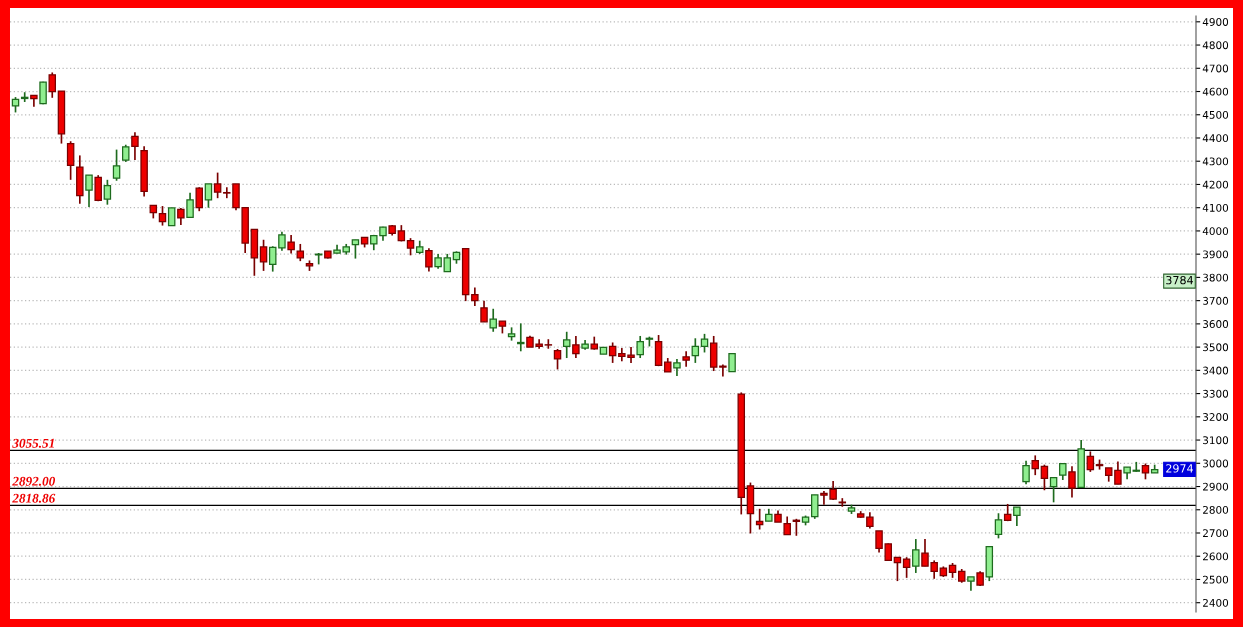 Image resolution: width=1243 pixels, height=627 pixels. Describe the element at coordinates (1216, 417) in the screenshot. I see `y-tick-label: 3200` at that location.